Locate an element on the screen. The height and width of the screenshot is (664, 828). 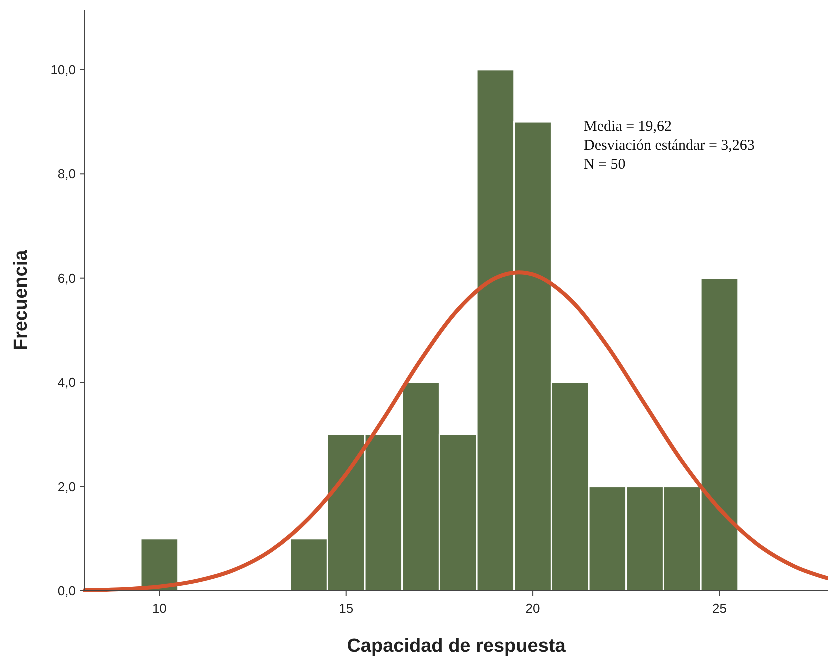
annotation: Desviación estándar = 3,263 is located at coordinates (669, 146).